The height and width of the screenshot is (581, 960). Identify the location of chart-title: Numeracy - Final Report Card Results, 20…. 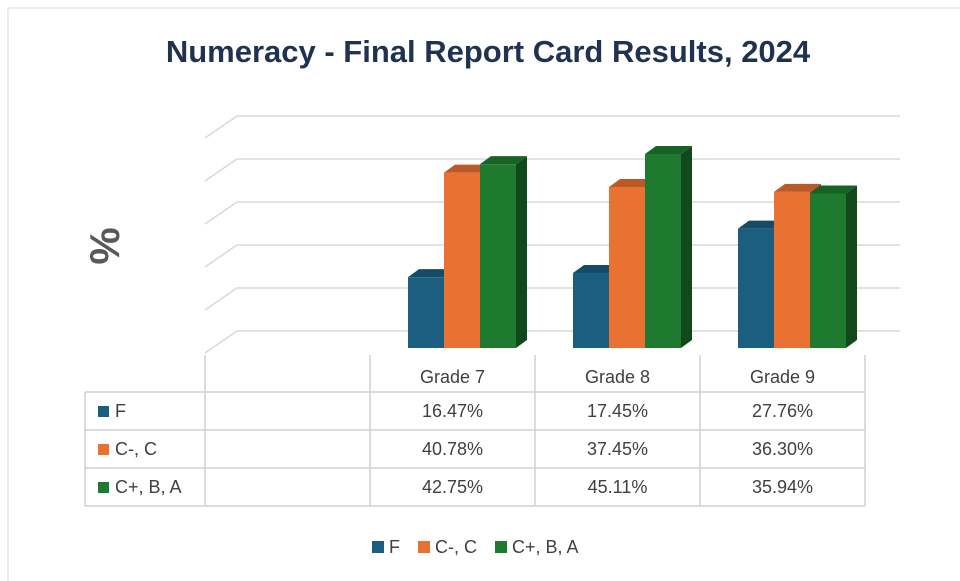
(488, 51).